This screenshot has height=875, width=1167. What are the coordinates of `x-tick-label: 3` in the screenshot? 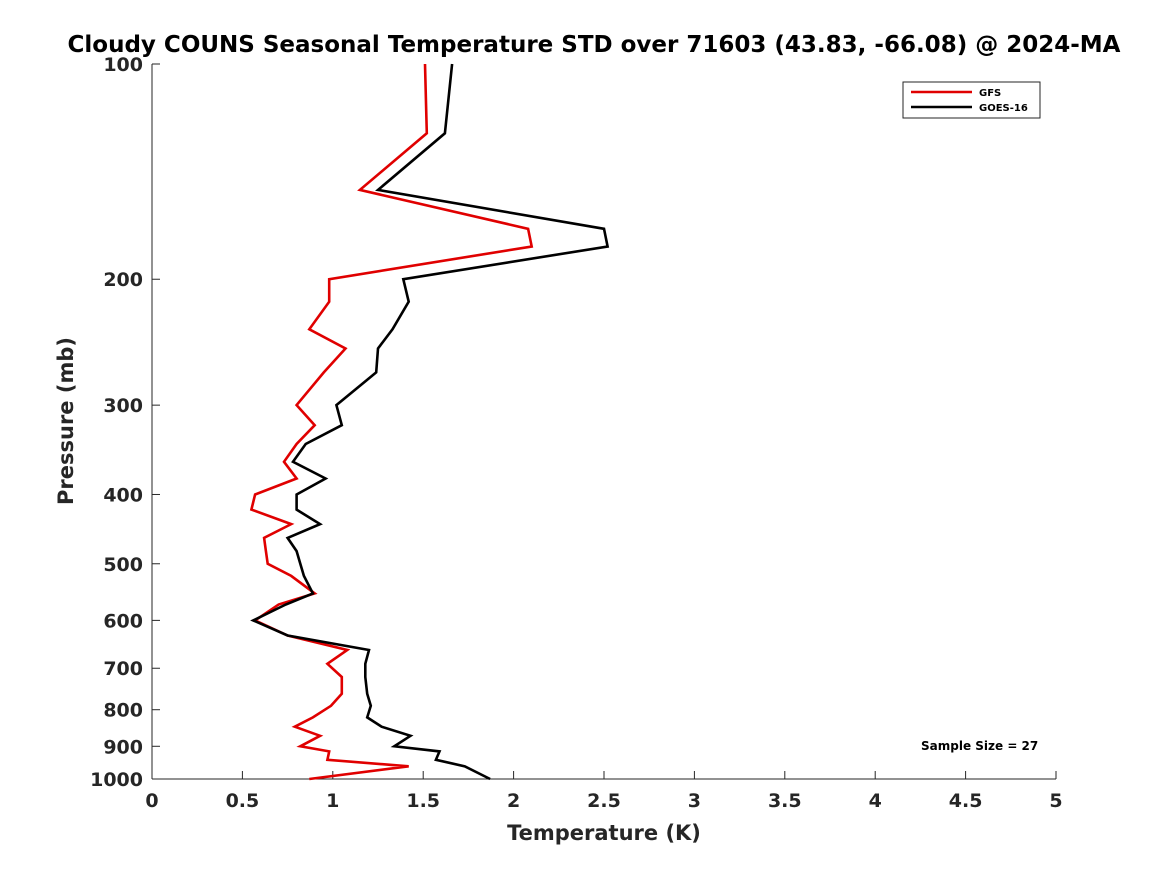 It's located at (694, 801).